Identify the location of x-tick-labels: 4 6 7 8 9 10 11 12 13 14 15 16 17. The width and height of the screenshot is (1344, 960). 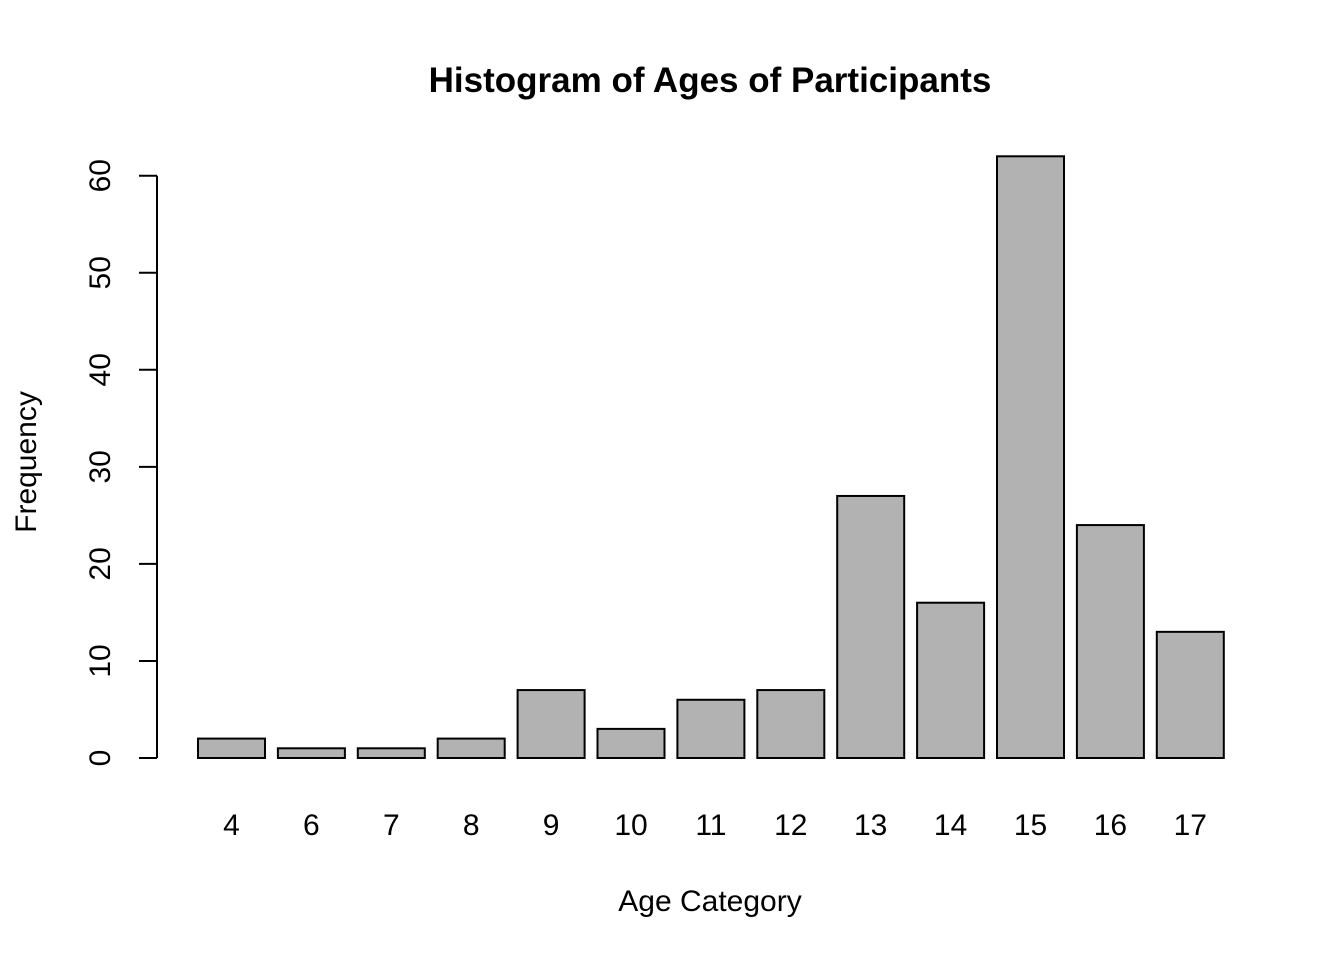
(715, 825).